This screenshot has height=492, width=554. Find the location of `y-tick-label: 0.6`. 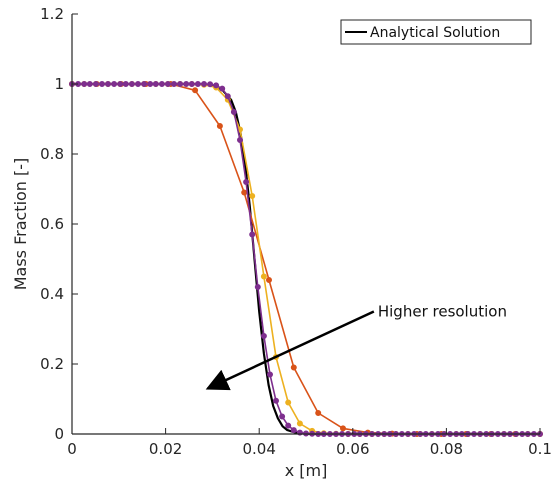

y-tick-label: 0.6 is located at coordinates (52, 224).